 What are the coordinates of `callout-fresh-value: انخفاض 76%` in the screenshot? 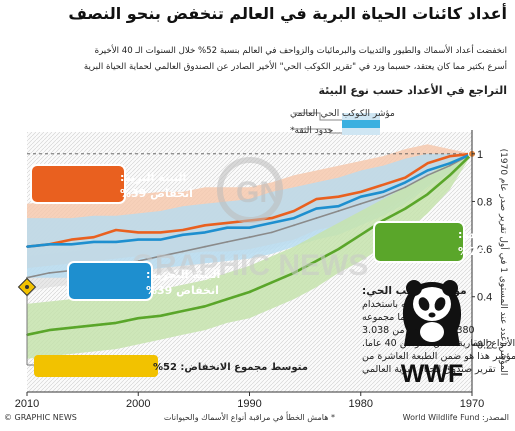 It's located at (486, 251).